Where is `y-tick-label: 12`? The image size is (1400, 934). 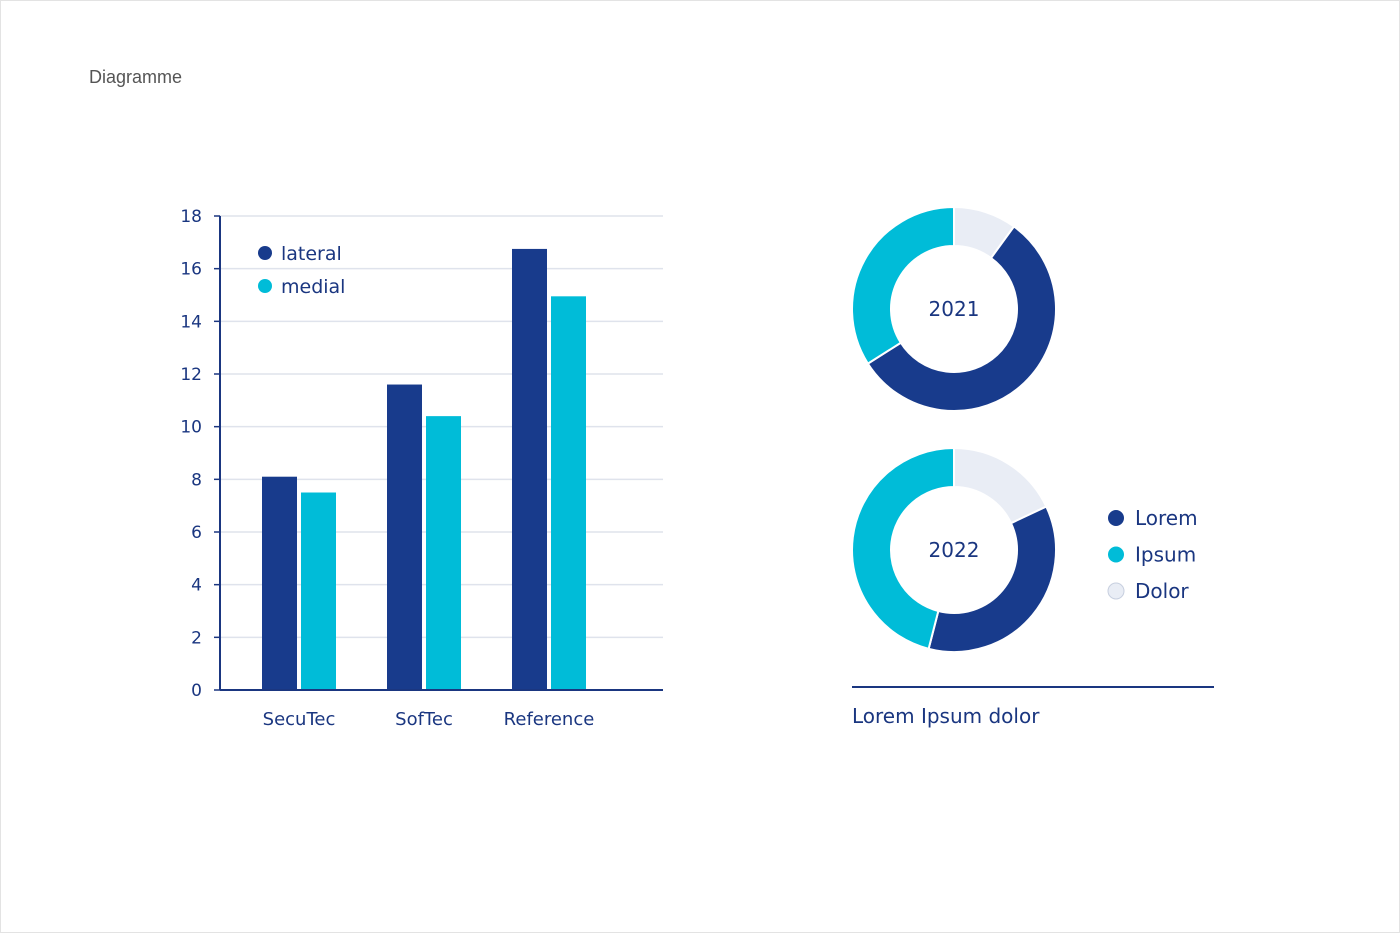
y-tick-label: 12 is located at coordinates (191, 375).